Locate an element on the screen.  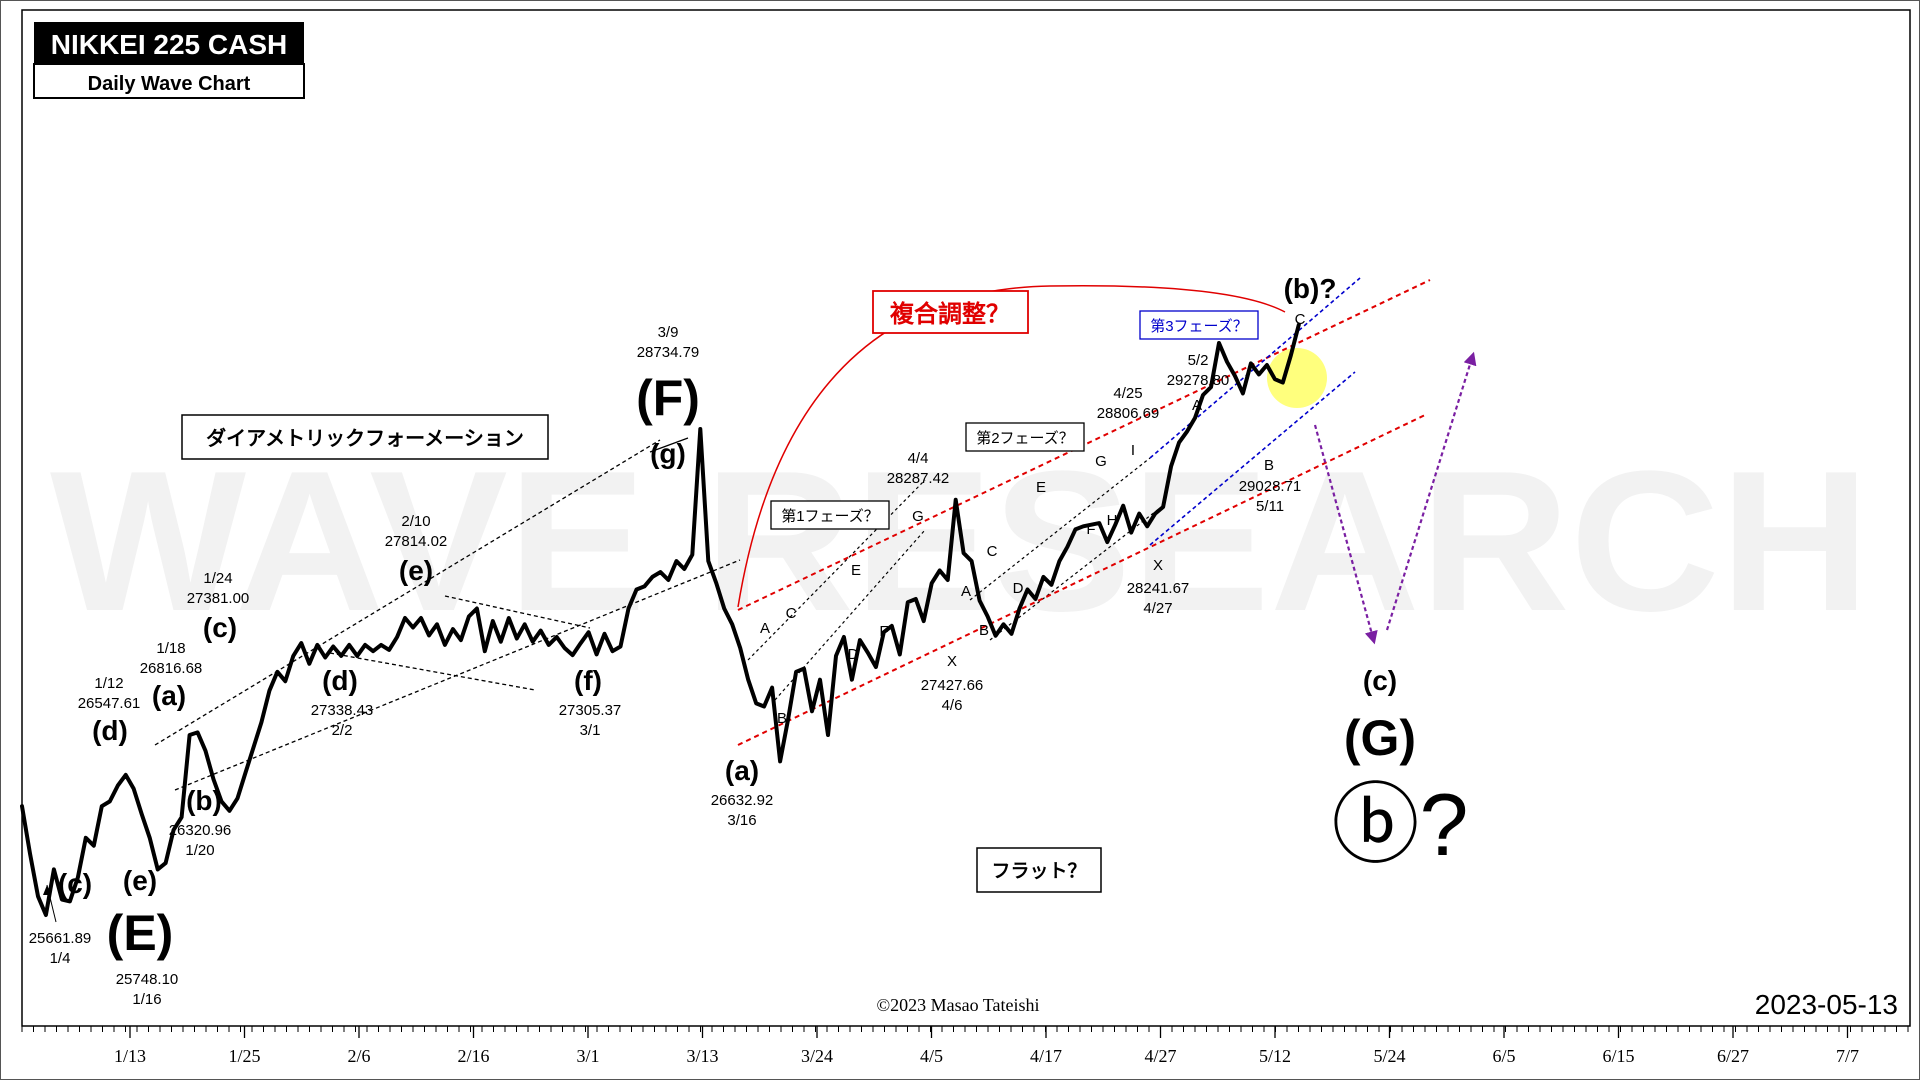
annotation-phase3: 第3フェーズ？ is located at coordinates (1199, 325).